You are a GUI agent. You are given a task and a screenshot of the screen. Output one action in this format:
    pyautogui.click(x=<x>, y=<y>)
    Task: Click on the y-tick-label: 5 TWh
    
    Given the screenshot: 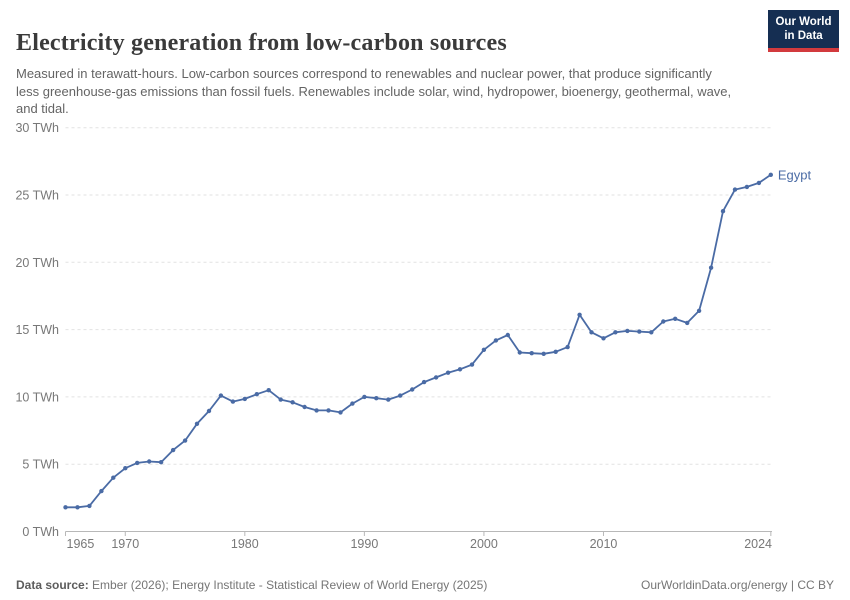 What is the action you would take?
    pyautogui.click(x=40, y=465)
    